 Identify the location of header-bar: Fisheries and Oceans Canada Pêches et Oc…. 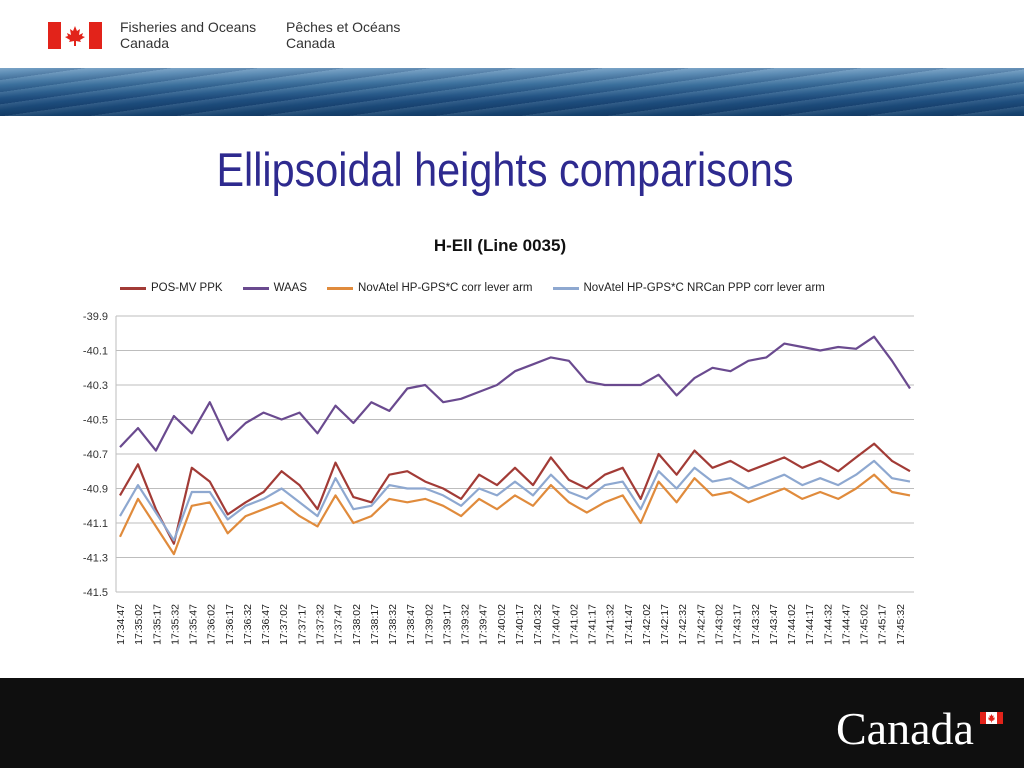
(512, 34).